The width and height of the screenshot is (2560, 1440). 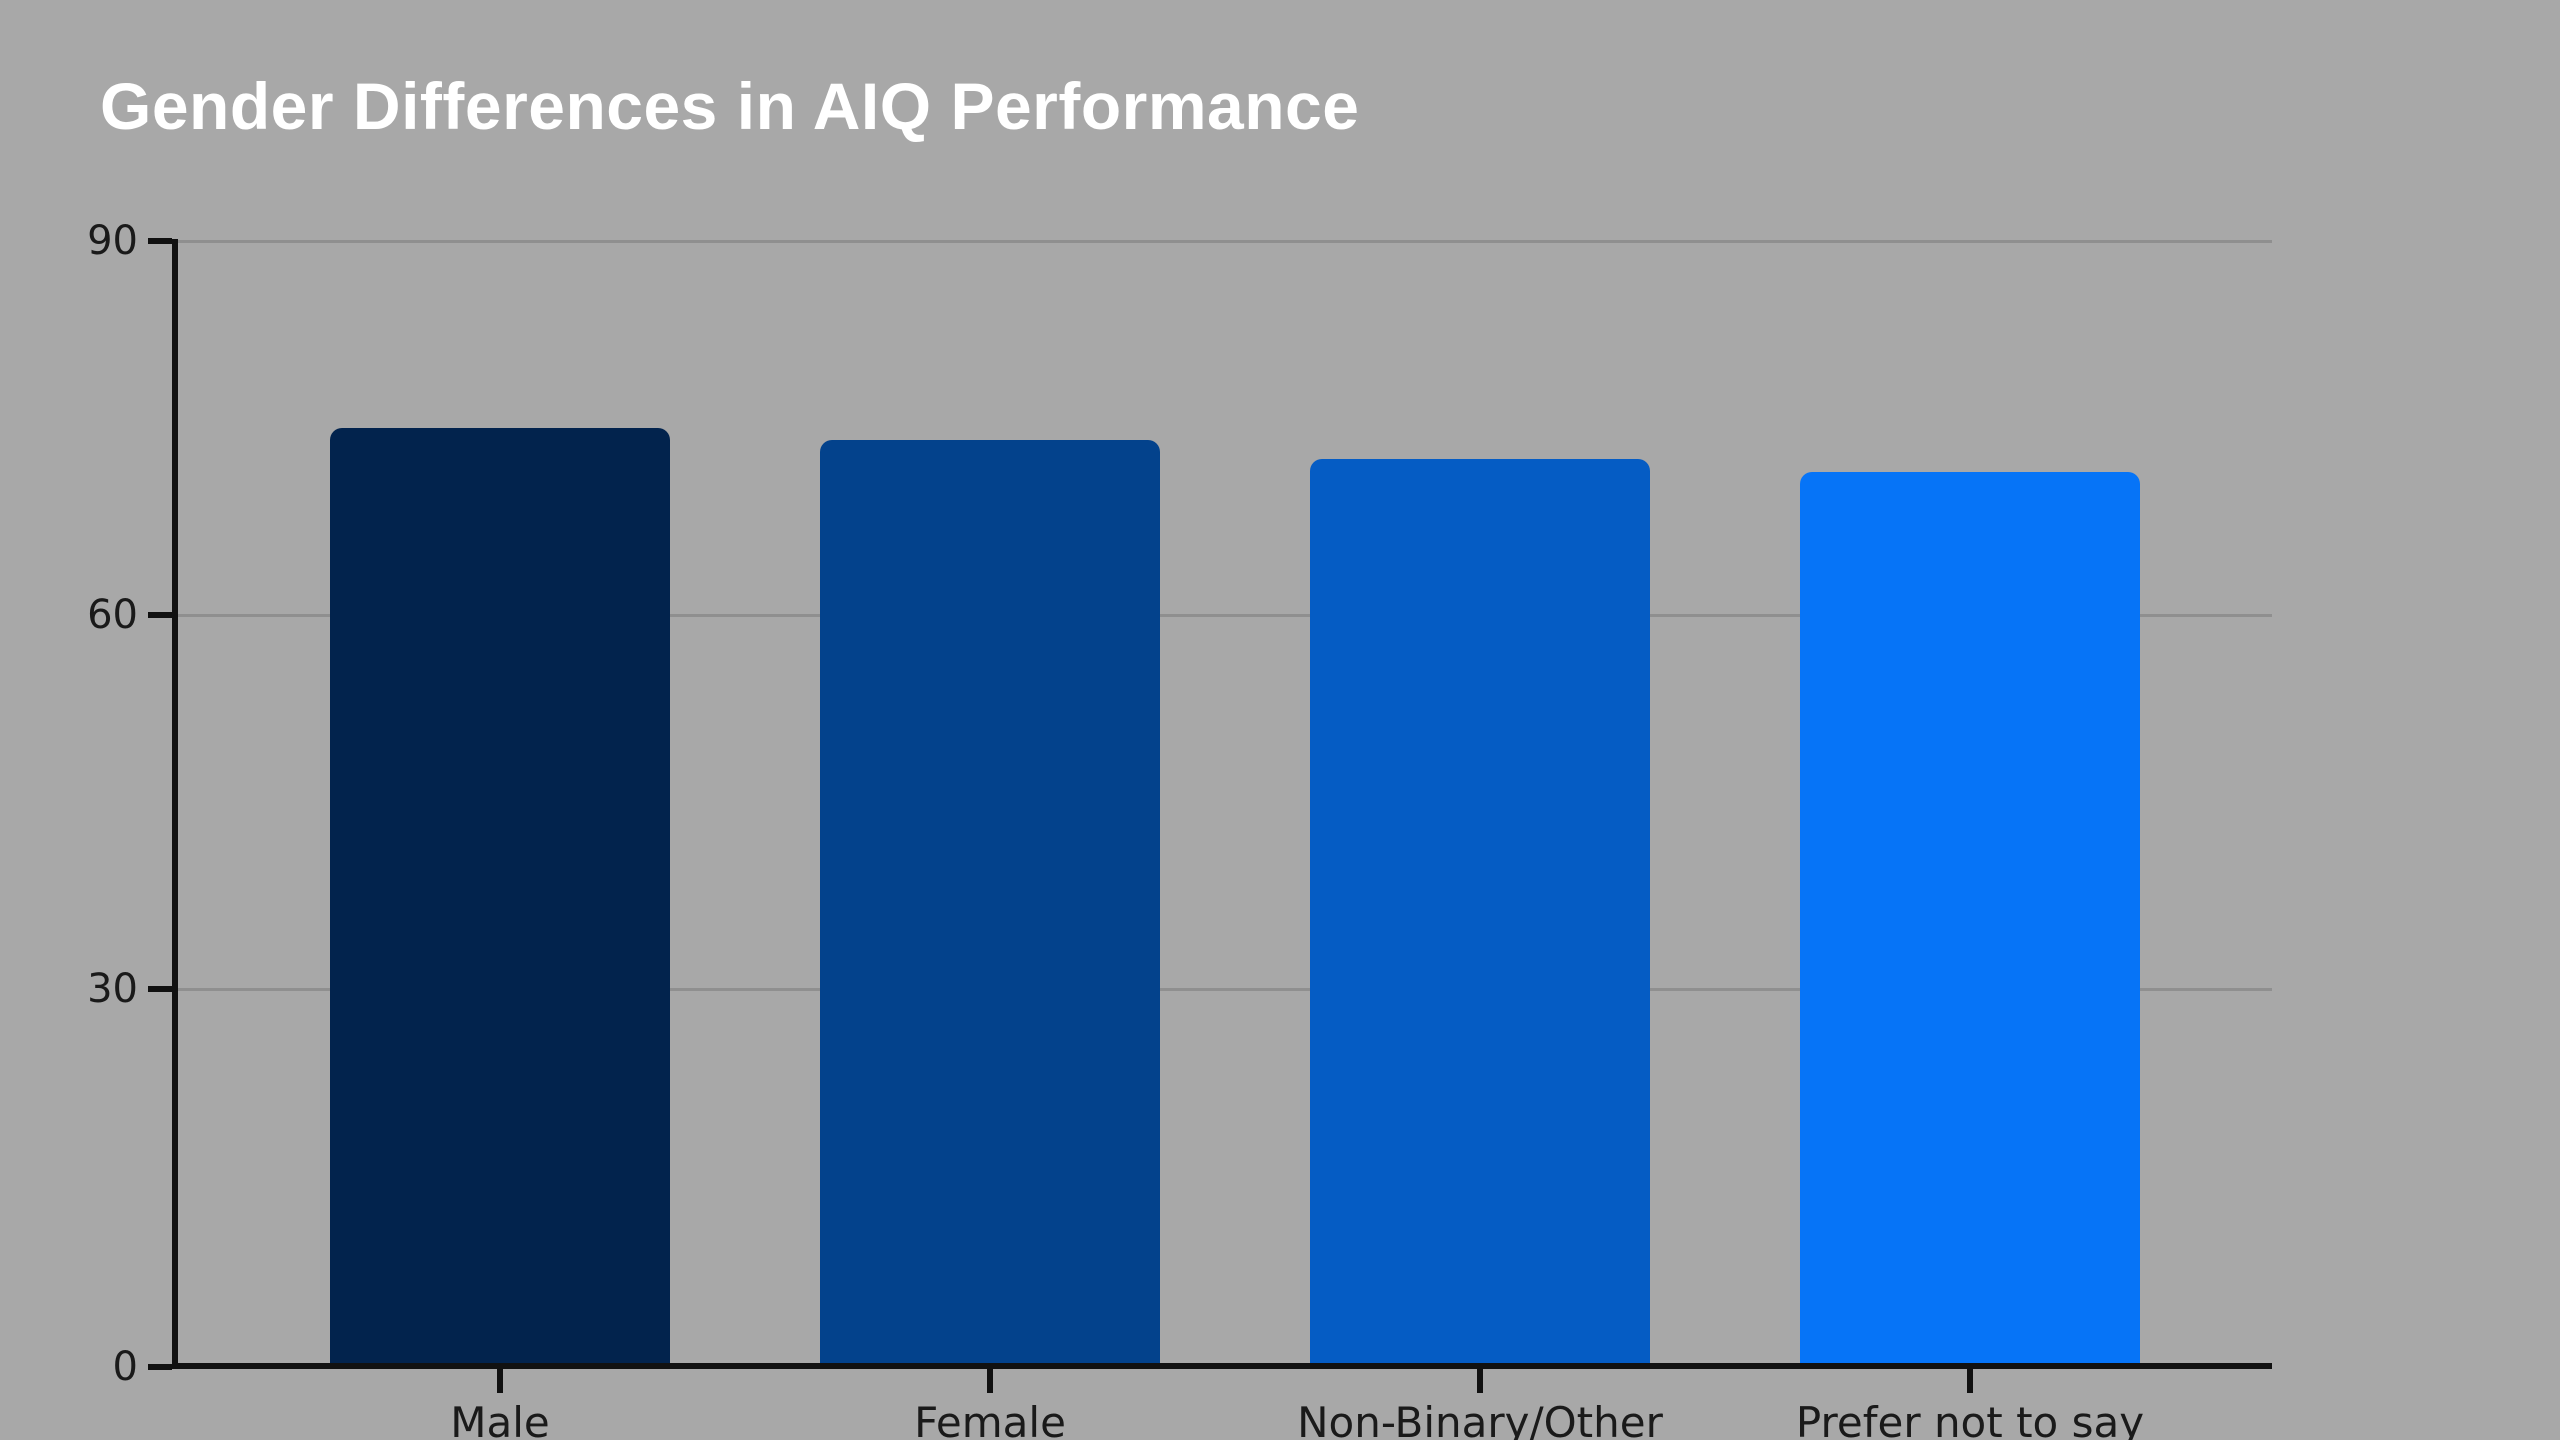 What do you see at coordinates (1480, 1419) in the screenshot?
I see `x-tick-label: Non-Binary/Other` at bounding box center [1480, 1419].